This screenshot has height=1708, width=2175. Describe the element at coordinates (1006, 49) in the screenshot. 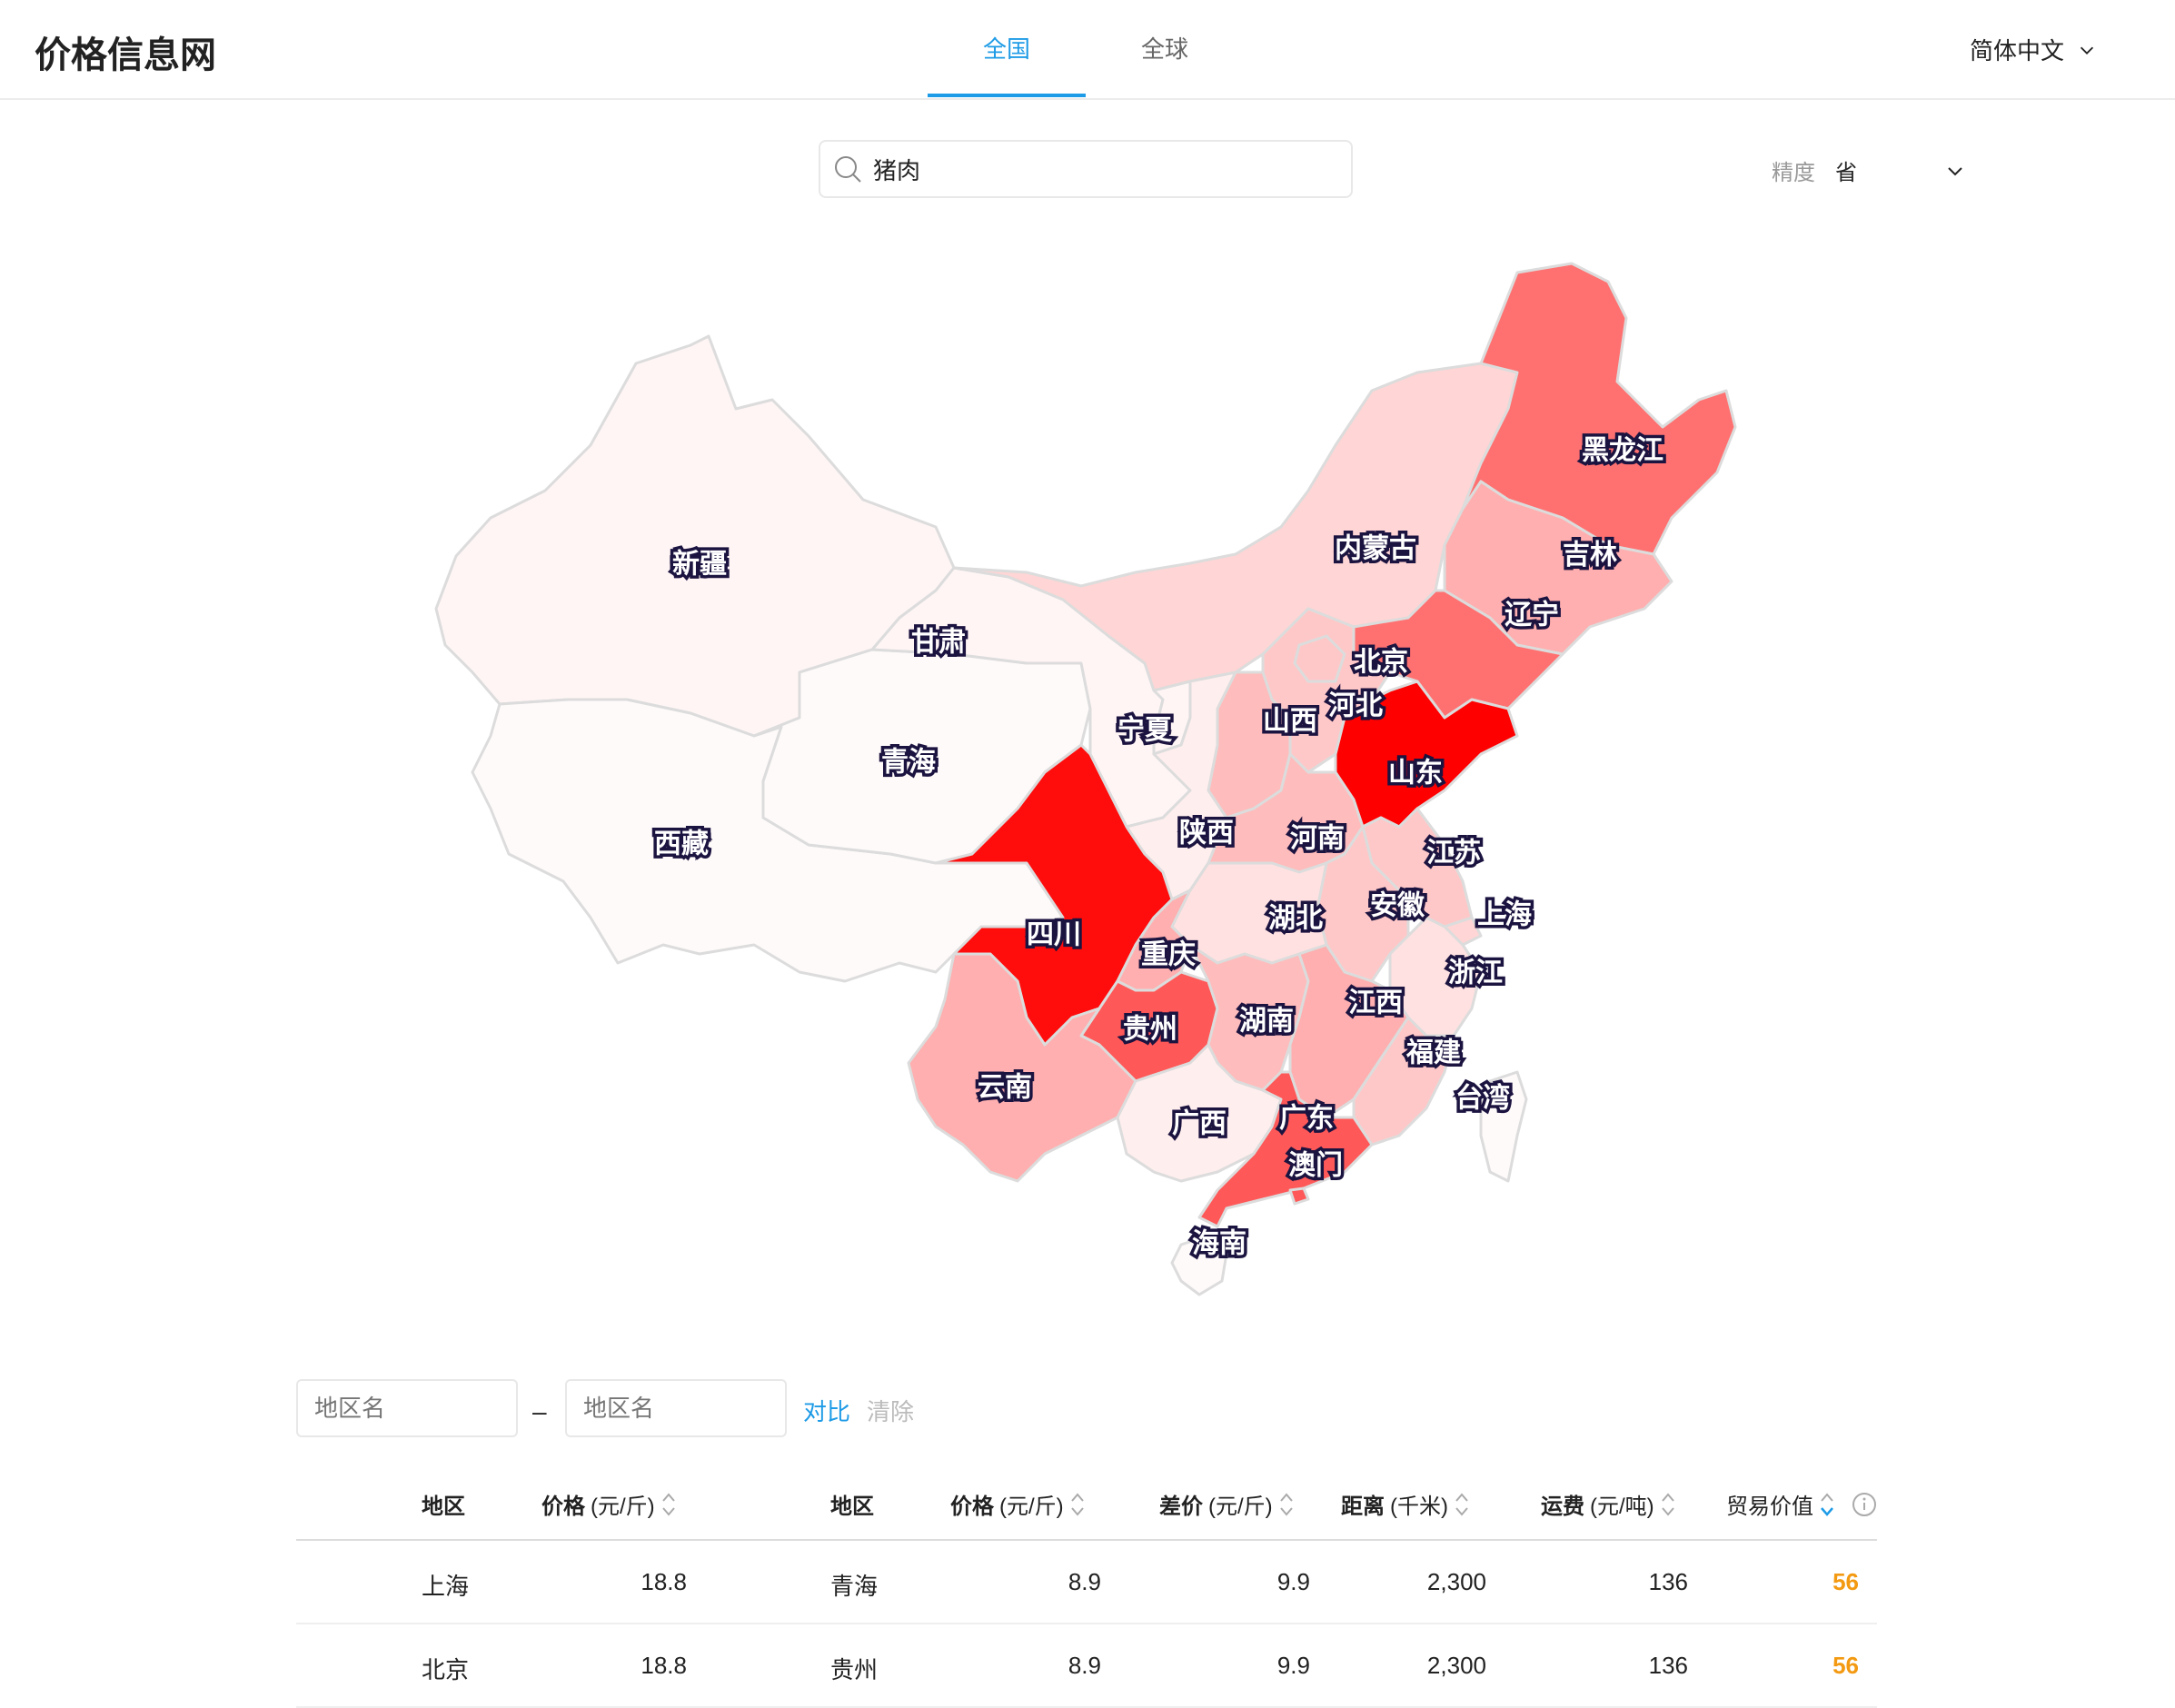

I see `tab-national: 全国` at that location.